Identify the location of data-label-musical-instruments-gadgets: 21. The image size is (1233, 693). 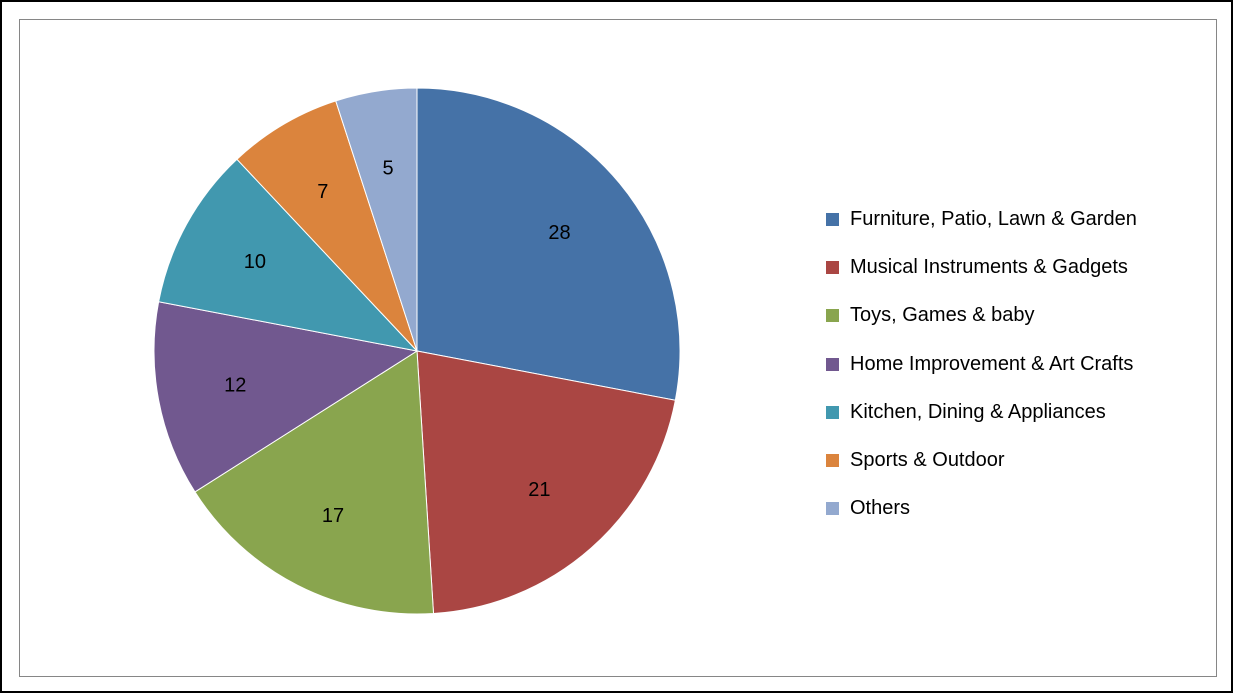
(539, 490).